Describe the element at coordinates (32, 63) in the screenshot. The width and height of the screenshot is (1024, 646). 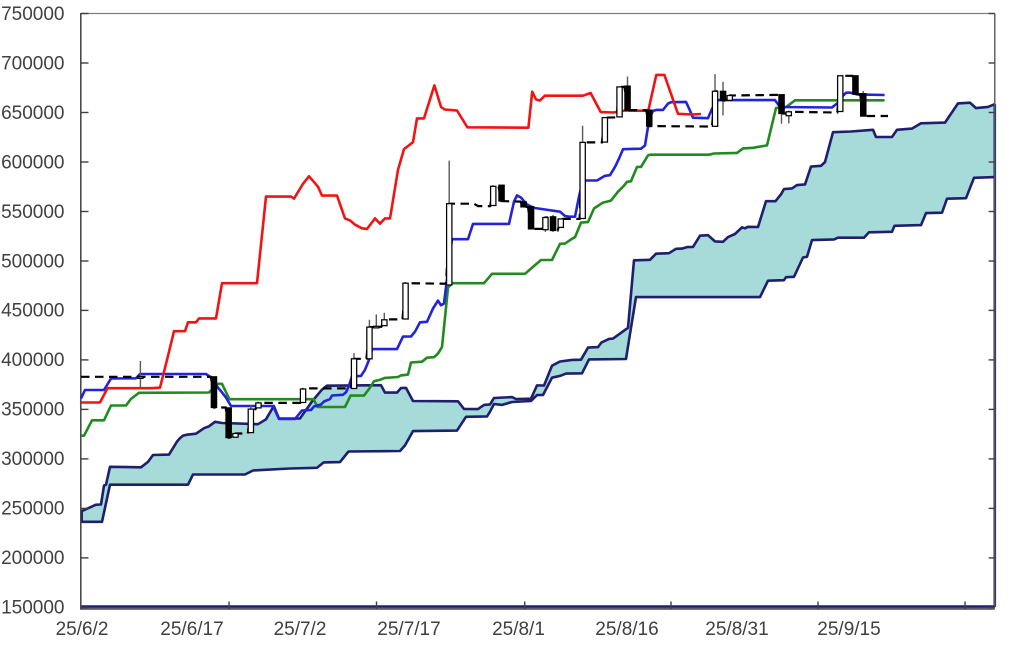
I see `svg-text: 700000` at that location.